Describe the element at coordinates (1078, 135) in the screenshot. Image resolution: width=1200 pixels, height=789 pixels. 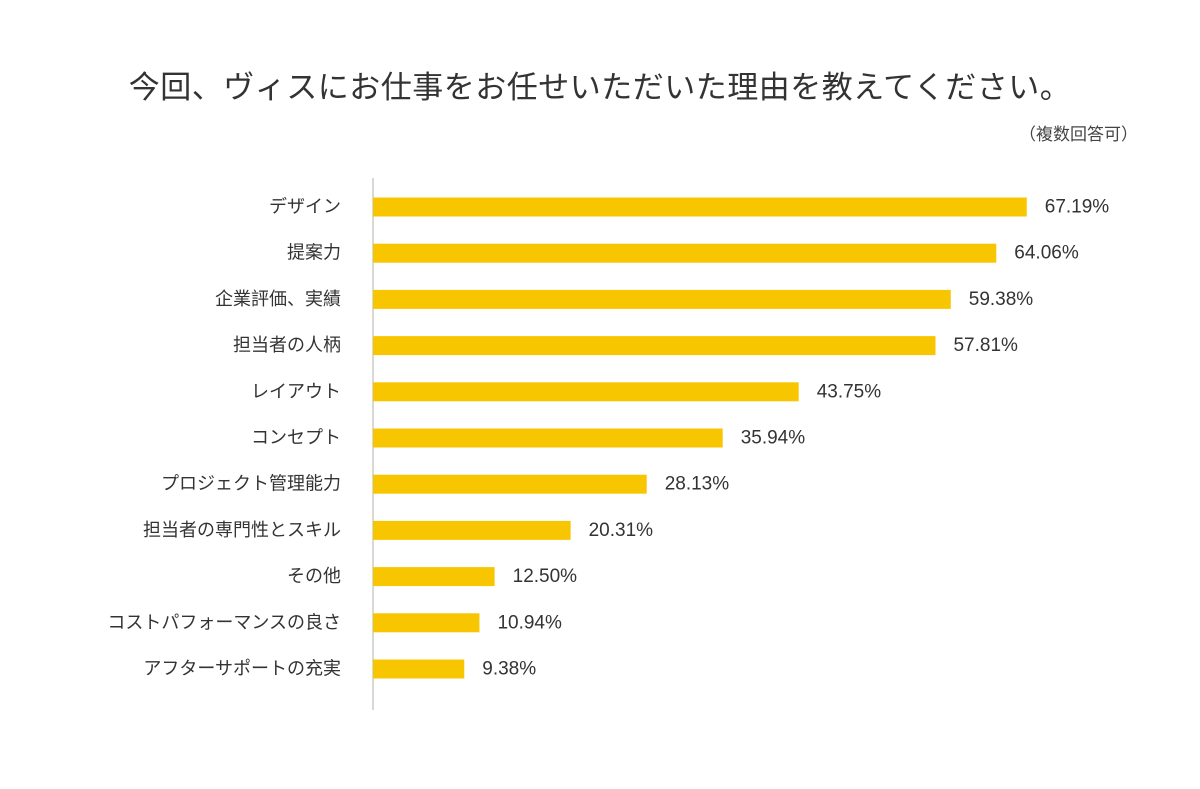
I see `chart-subtitle: （複数回答可）` at that location.